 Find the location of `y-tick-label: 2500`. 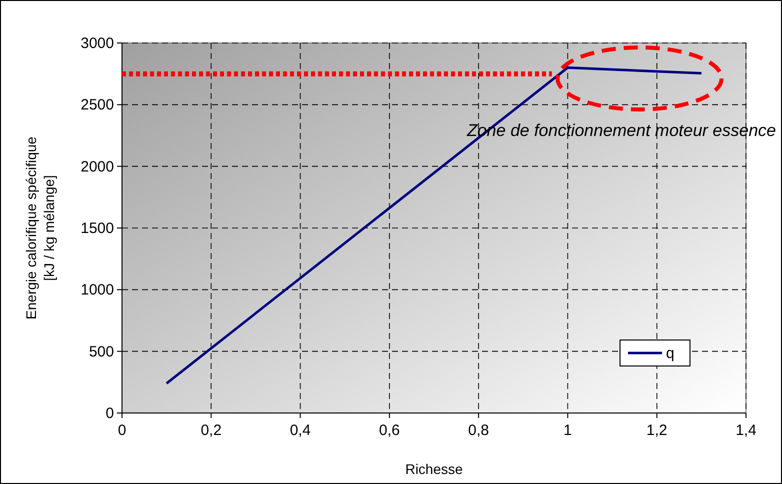

y-tick-label: 2500 is located at coordinates (97, 105).